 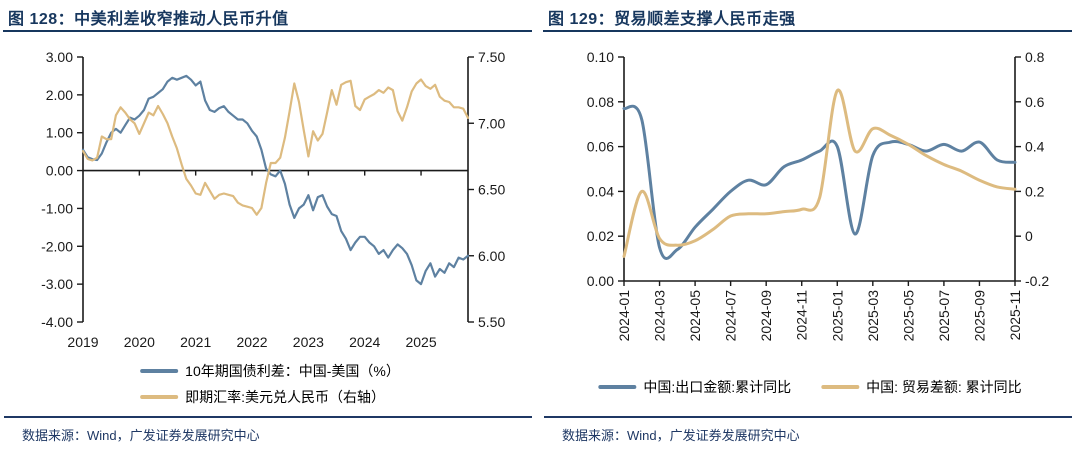 What do you see at coordinates (873, 316) in the screenshot?
I see `x-axis-tick-label: 2025-03` at bounding box center [873, 316].